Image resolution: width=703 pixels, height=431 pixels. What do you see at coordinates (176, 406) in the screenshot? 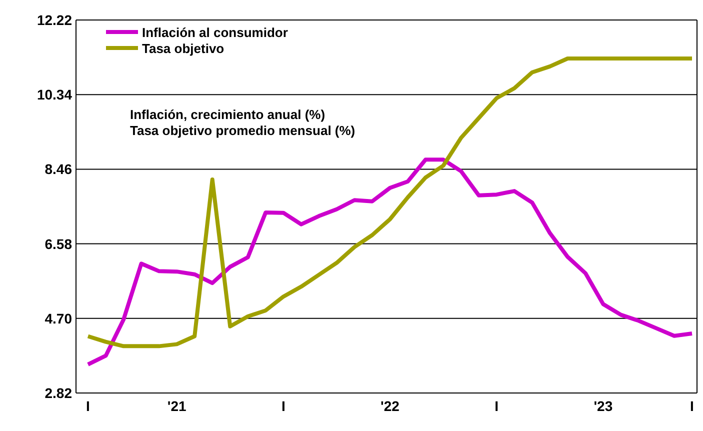
I see `x-tick-label: '21` at bounding box center [176, 406].